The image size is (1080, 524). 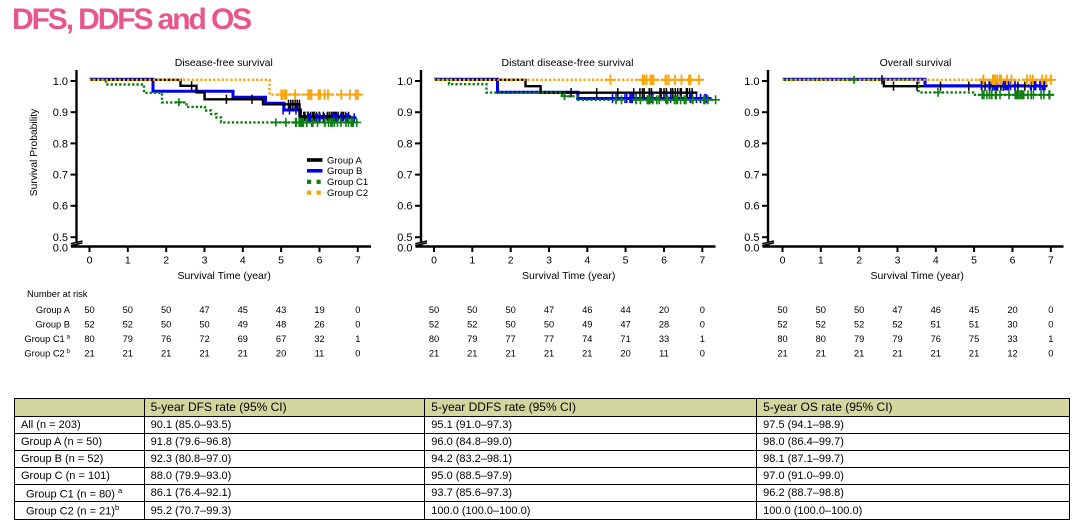 I want to click on svg-text: 19, so click(x=319, y=310).